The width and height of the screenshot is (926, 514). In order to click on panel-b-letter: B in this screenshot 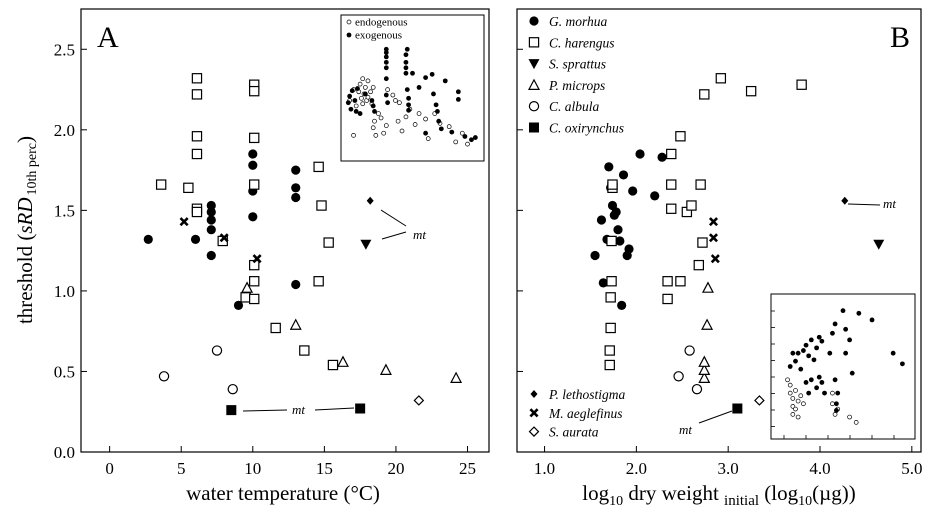, I will do `click(900, 37)`.